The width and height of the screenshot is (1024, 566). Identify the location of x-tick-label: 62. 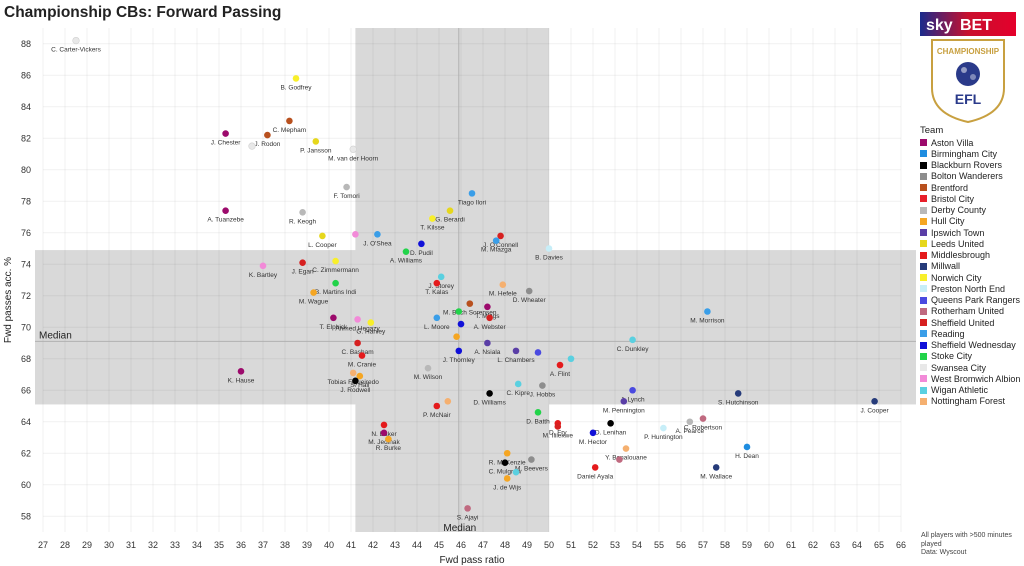
(813, 545).